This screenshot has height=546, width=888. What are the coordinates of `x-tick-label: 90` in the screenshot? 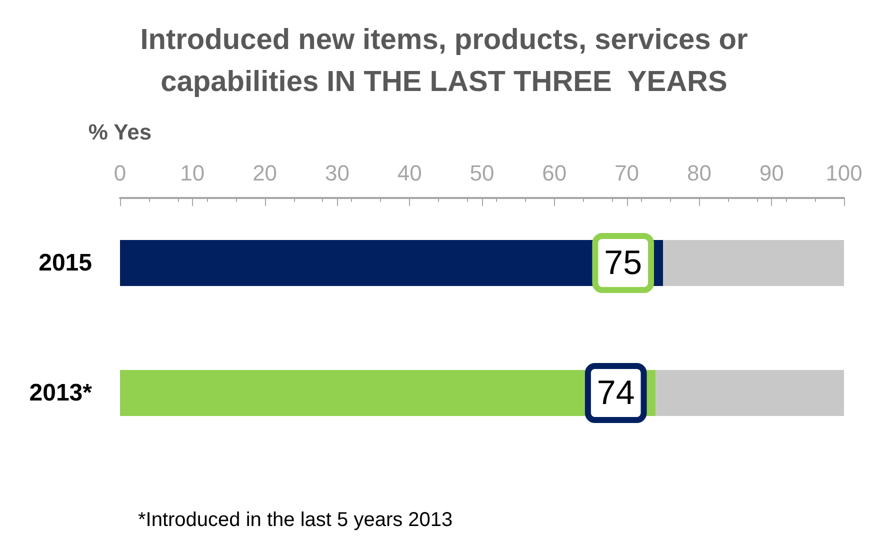 It's located at (771, 173).